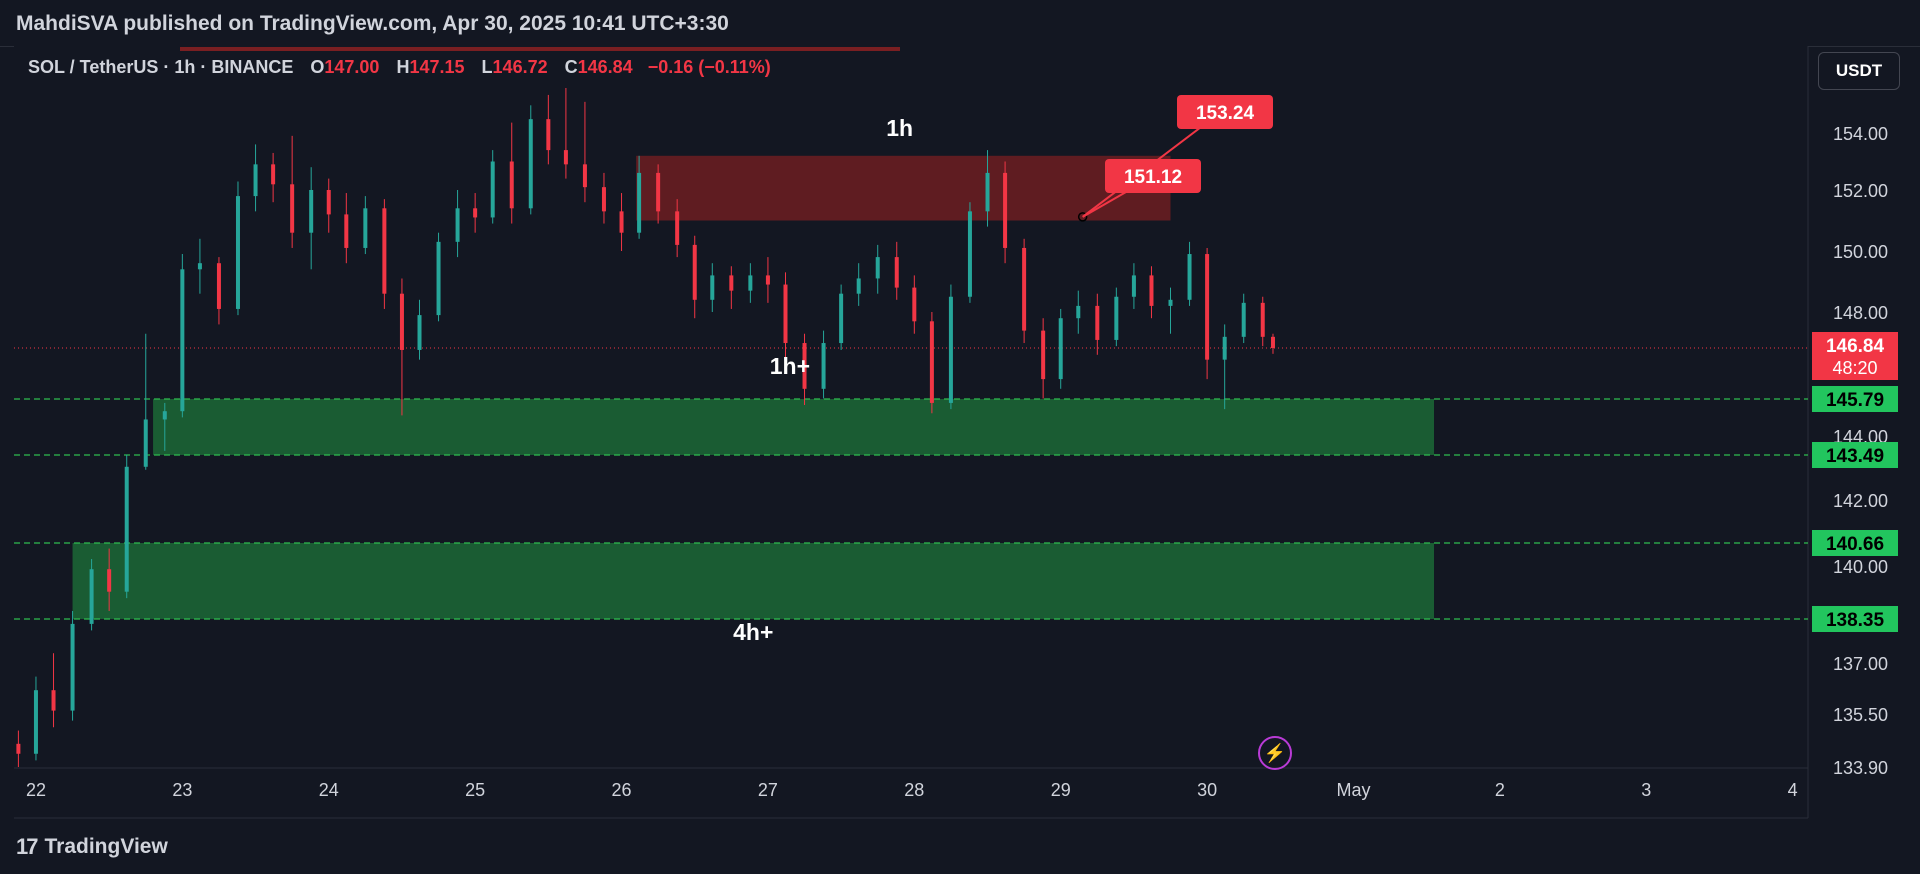 The width and height of the screenshot is (1920, 874). What do you see at coordinates (605, 67) in the screenshot?
I see `close-value: 146.84` at bounding box center [605, 67].